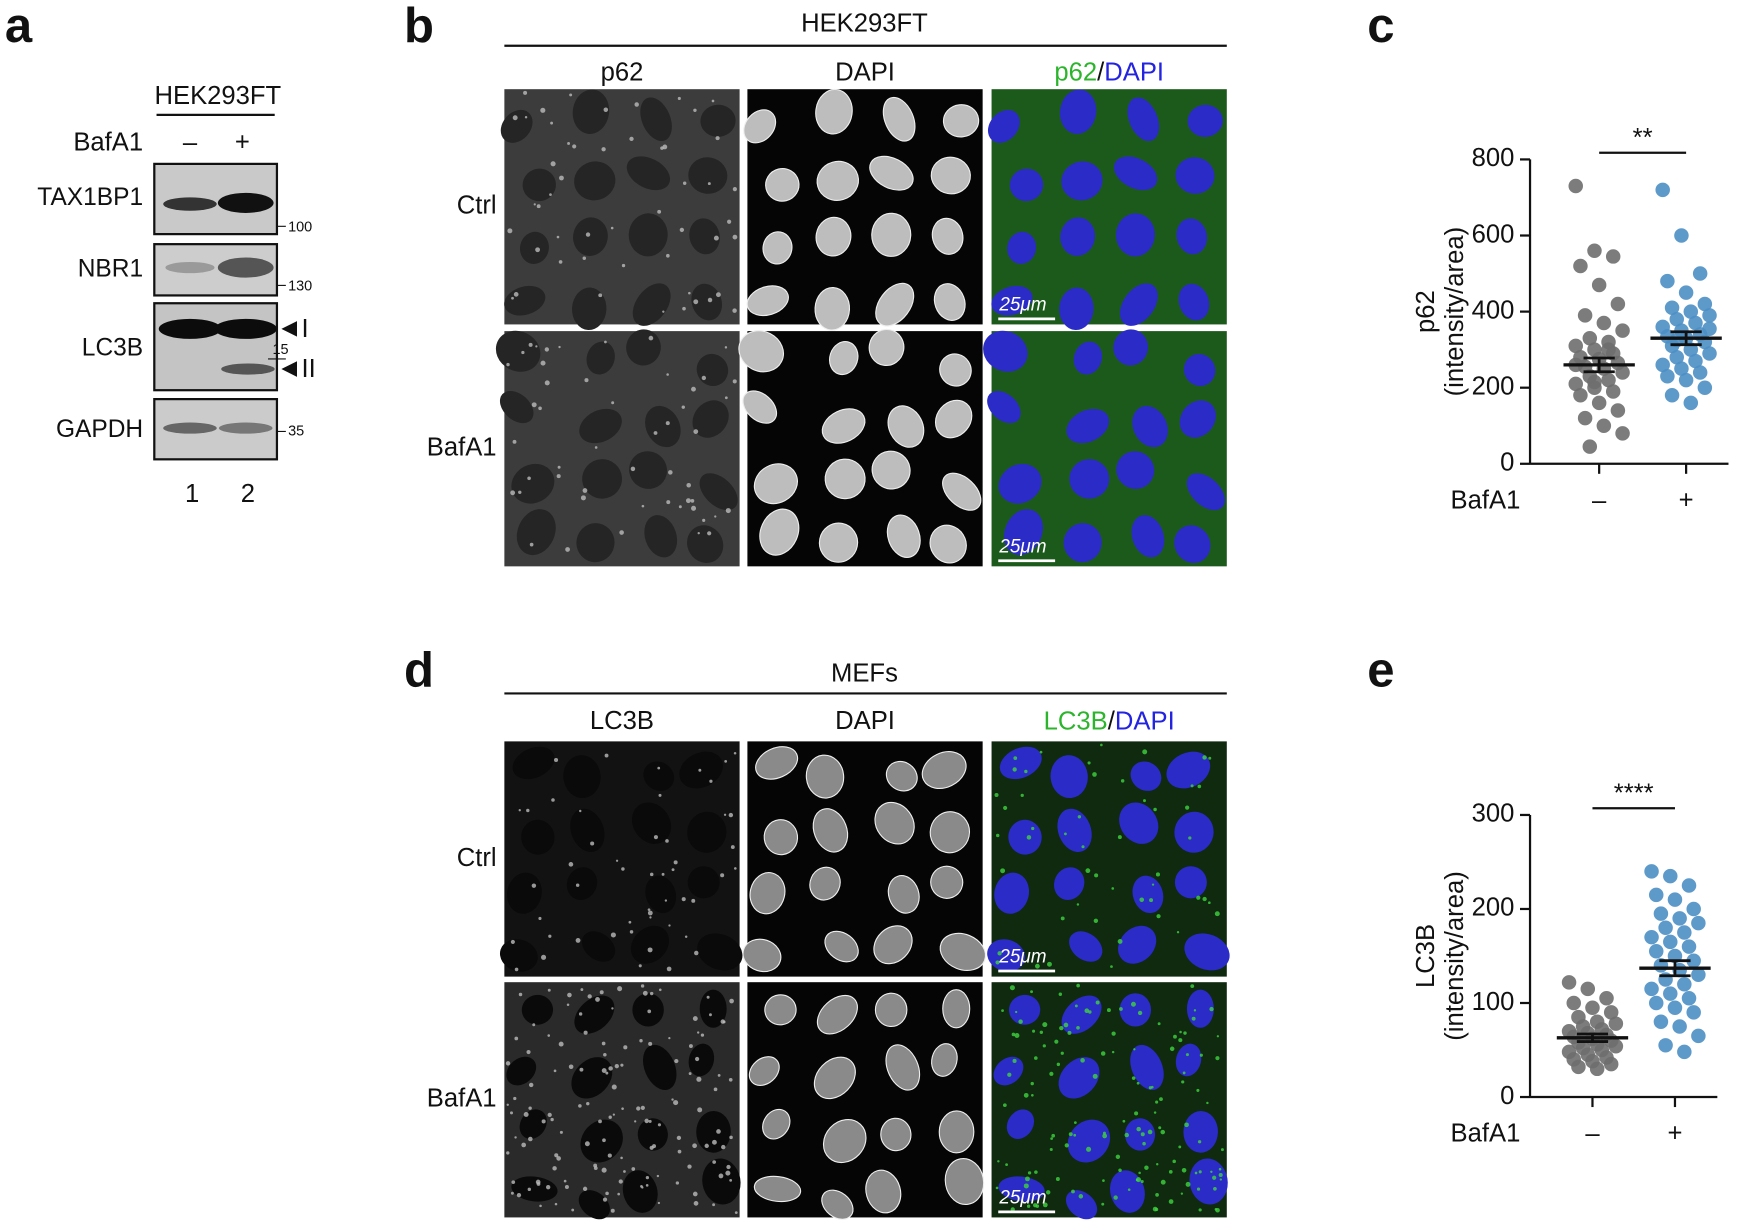  I want to click on size-marker: 15, so click(280, 350).